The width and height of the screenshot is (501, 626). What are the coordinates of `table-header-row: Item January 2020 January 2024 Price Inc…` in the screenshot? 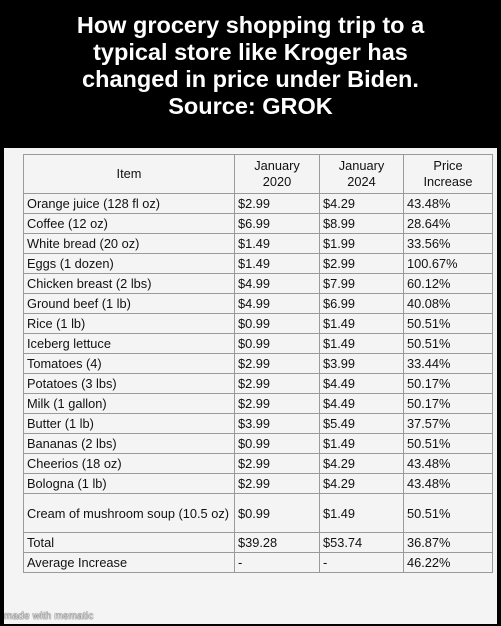 It's located at (258, 174).